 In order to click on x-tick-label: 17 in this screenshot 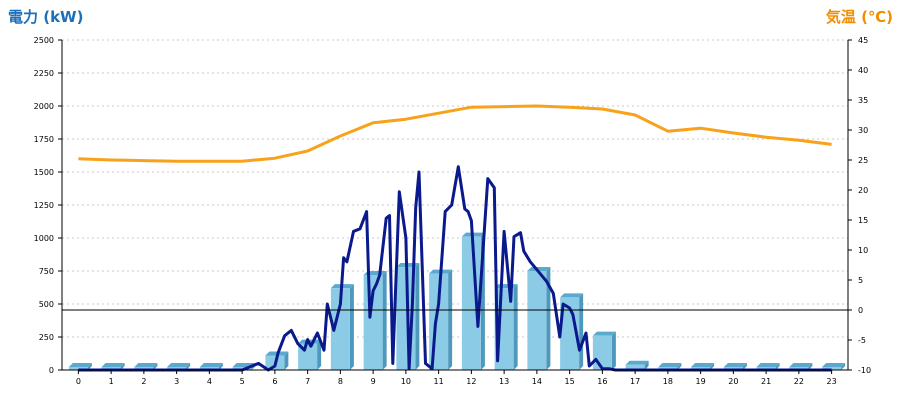, I will do `click(635, 381)`.